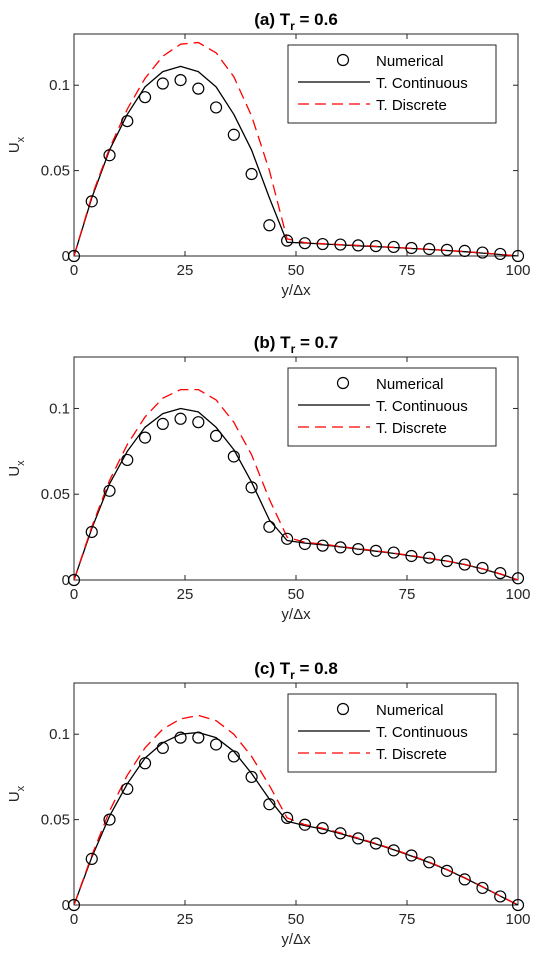 This screenshot has height=962, width=534. What do you see at coordinates (343, 709) in the screenshot?
I see `legend-numerical-marker` at bounding box center [343, 709].